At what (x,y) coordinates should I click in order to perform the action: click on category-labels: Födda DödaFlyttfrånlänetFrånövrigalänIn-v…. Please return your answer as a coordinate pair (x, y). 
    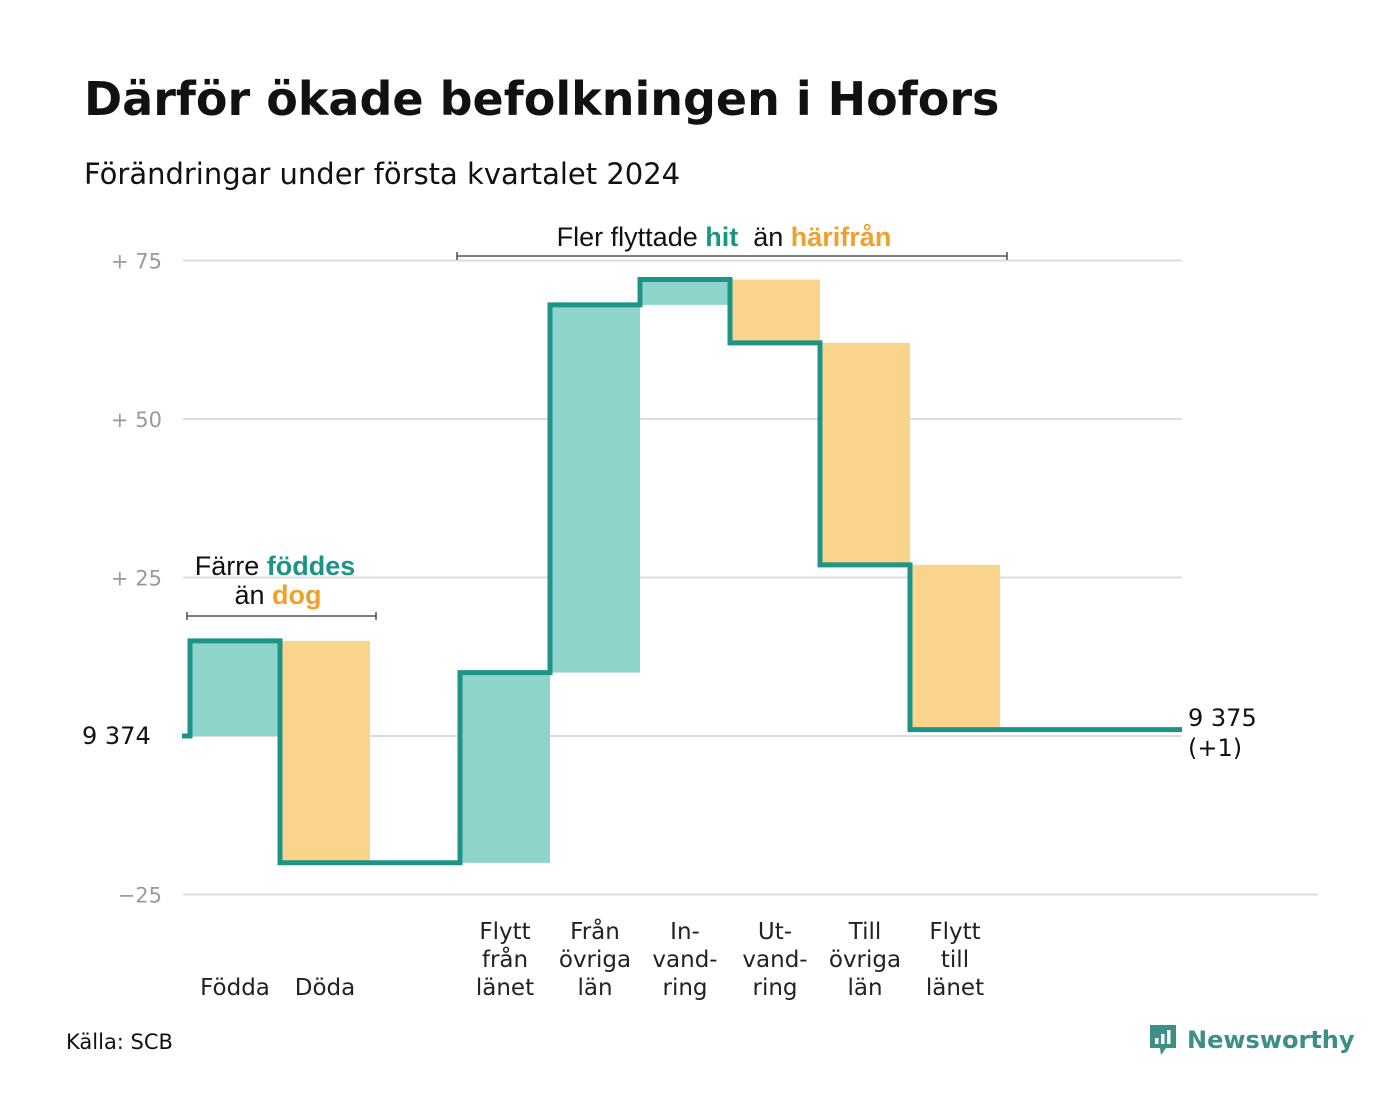
    Looking at the image, I should click on (592, 959).